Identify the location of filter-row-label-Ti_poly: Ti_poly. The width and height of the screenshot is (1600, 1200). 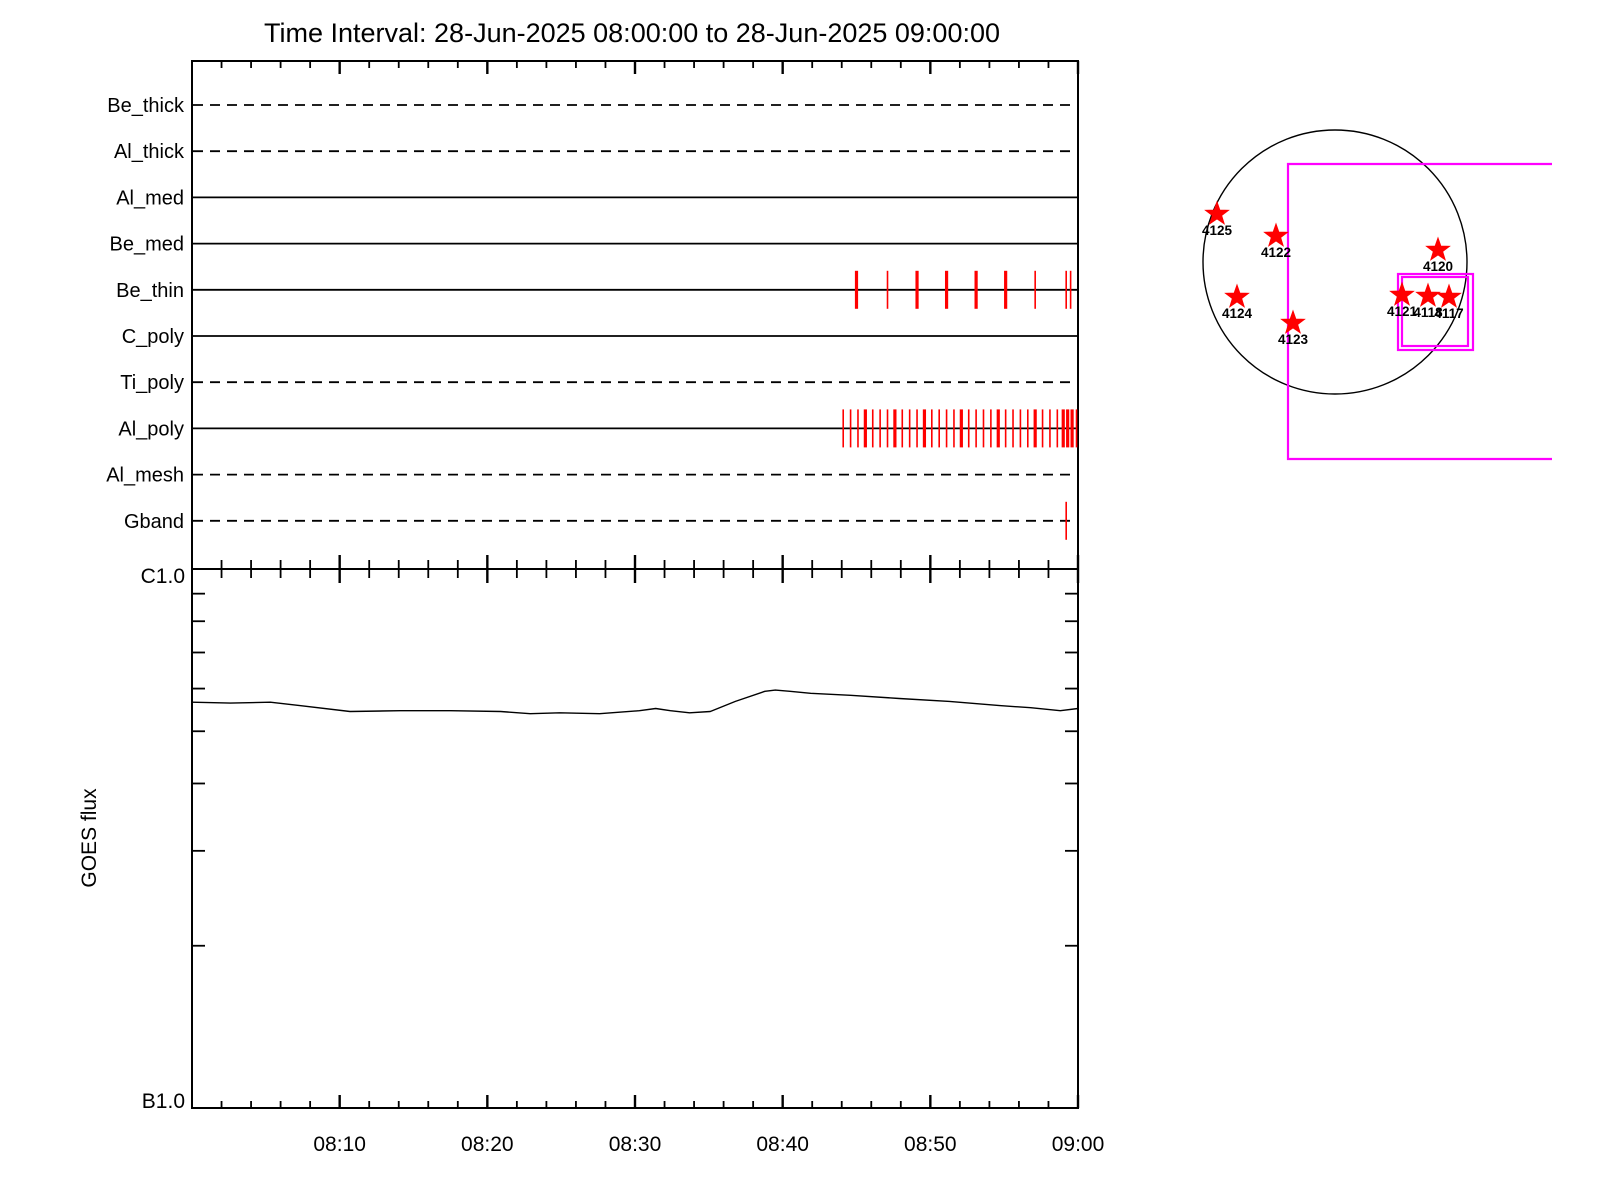
(152, 383).